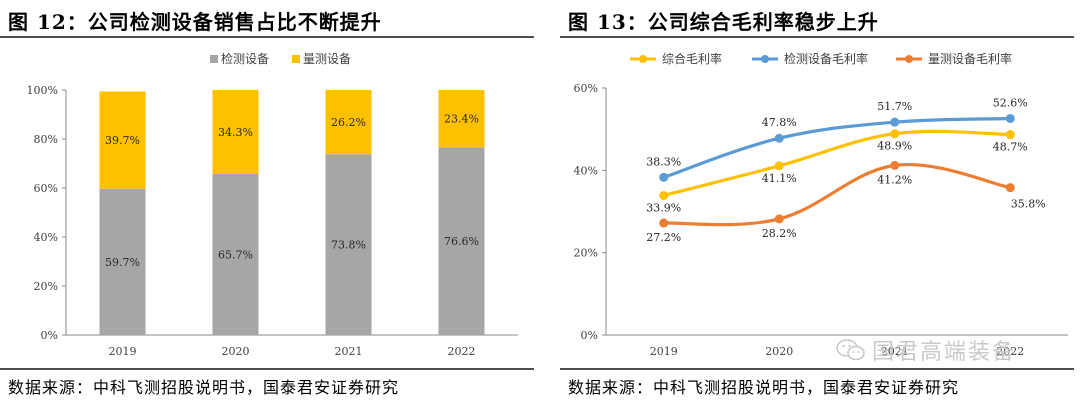  Describe the element at coordinates (663, 161) in the screenshot. I see `data-label: 38.3%` at that location.